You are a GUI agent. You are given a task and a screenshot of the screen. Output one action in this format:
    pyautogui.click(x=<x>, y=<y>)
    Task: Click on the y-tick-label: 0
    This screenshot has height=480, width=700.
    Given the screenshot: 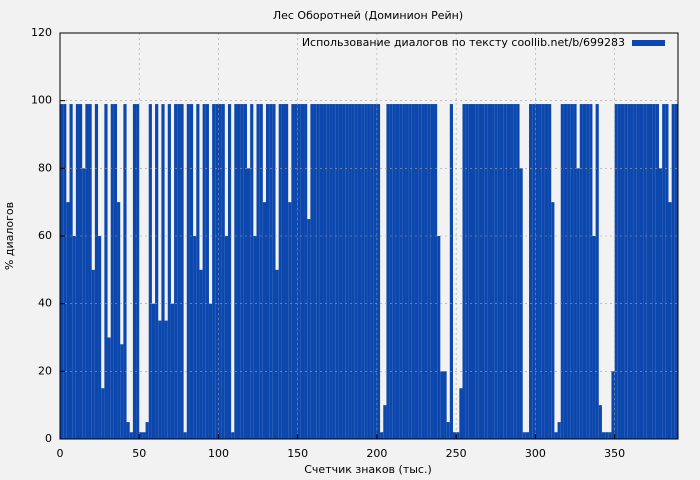 What is the action you would take?
    pyautogui.click(x=48, y=438)
    